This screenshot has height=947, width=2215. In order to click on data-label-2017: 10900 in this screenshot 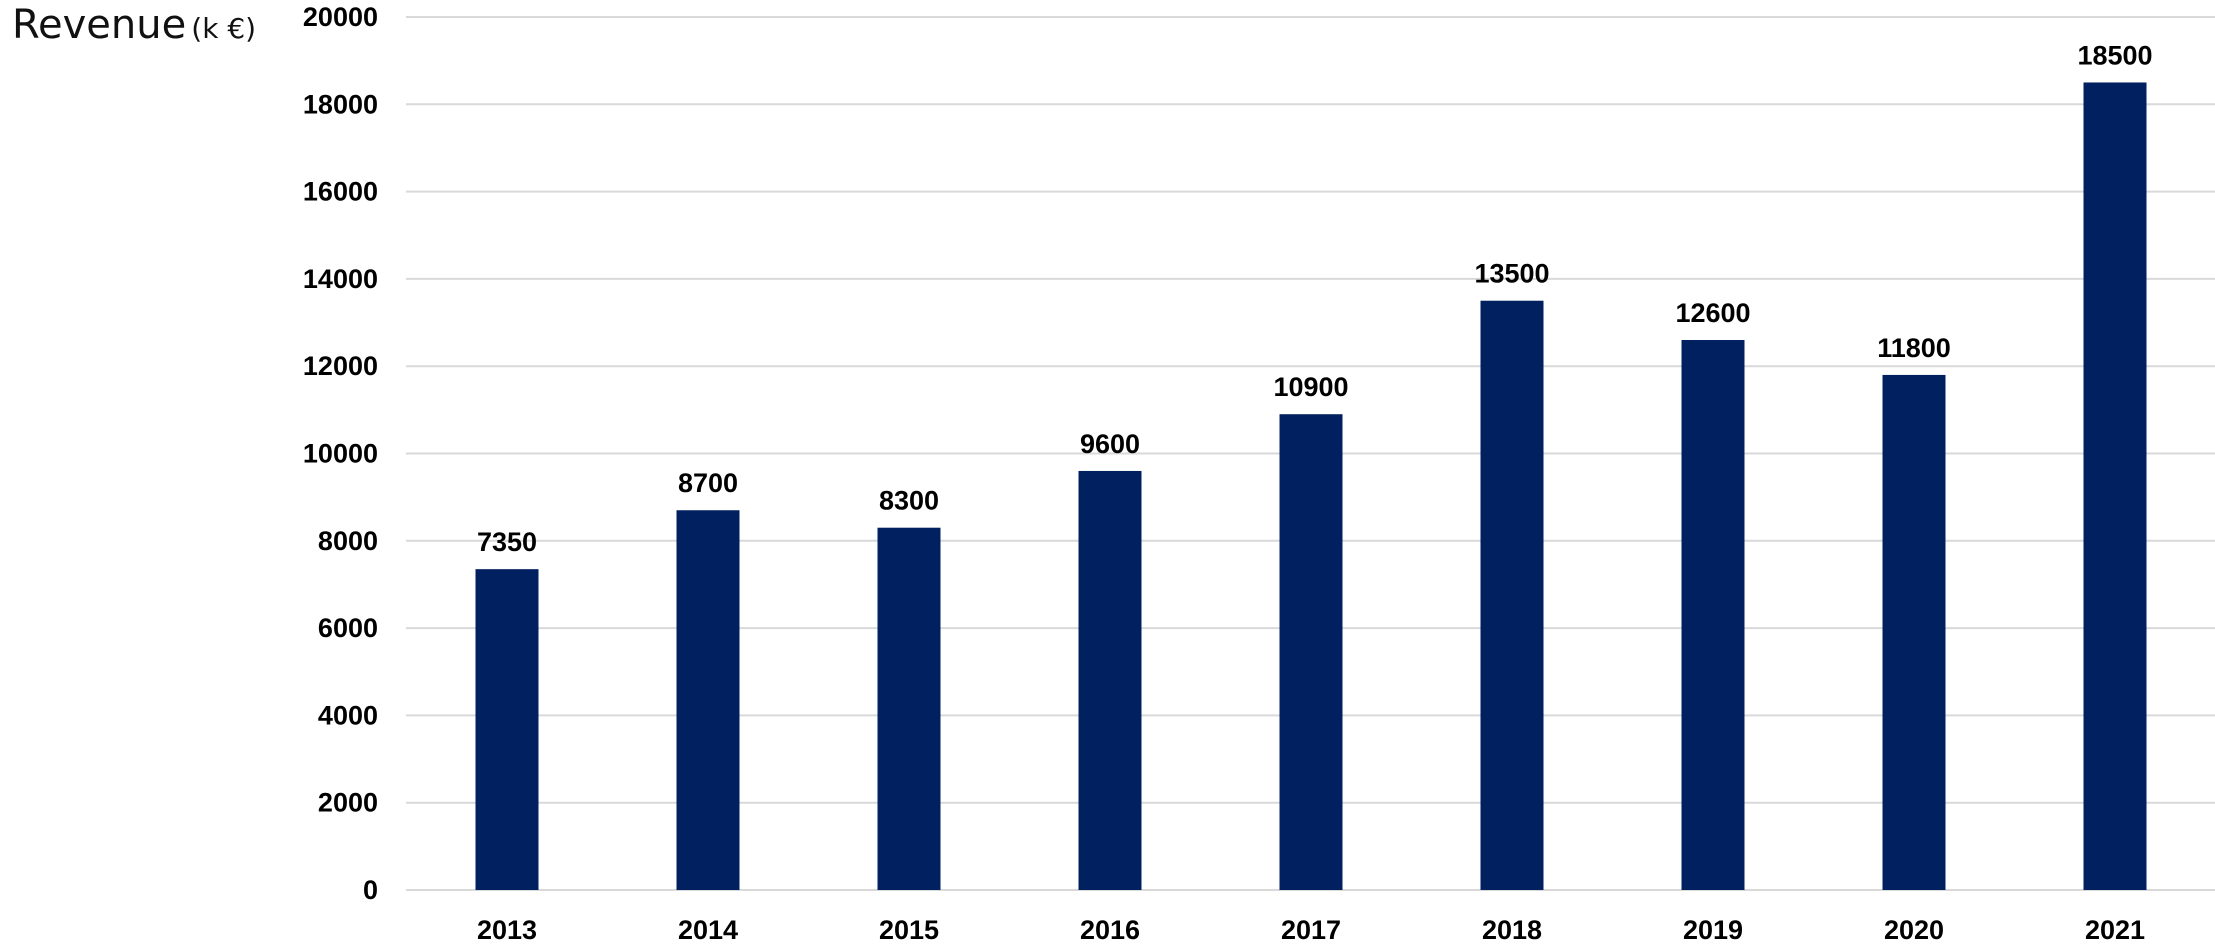, I will do `click(1310, 387)`.